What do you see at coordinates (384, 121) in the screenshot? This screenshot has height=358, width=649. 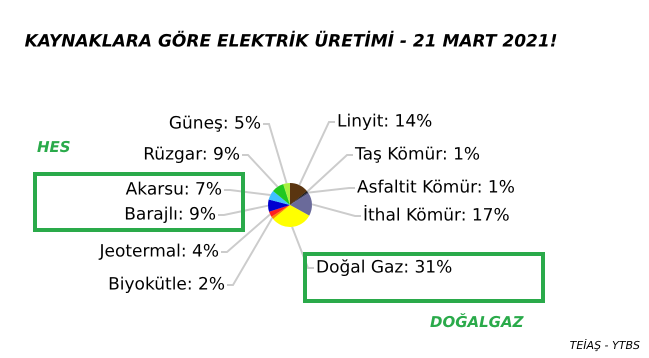 I see `slice-label: Linyit: 14%` at bounding box center [384, 121].